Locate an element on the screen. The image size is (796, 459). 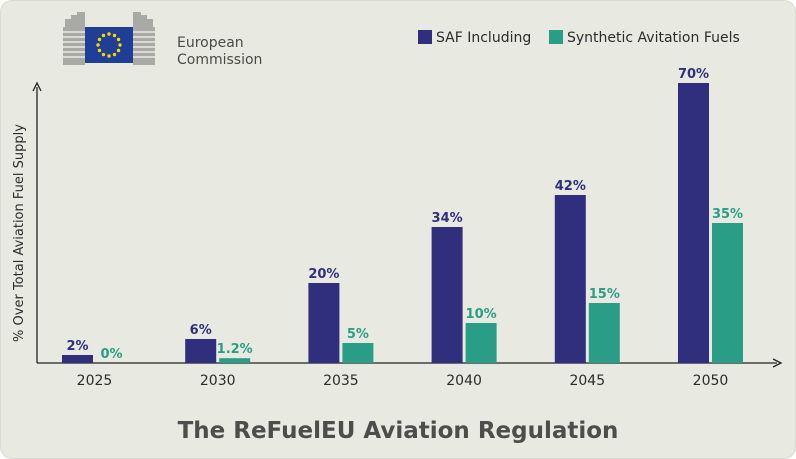
x-axis-arrow is located at coordinates (777, 363).